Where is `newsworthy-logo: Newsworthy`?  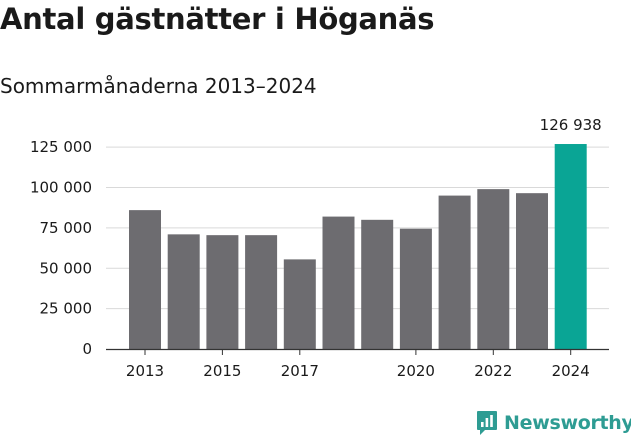
newsworthy-logo: Newsworthy is located at coordinates (553, 423).